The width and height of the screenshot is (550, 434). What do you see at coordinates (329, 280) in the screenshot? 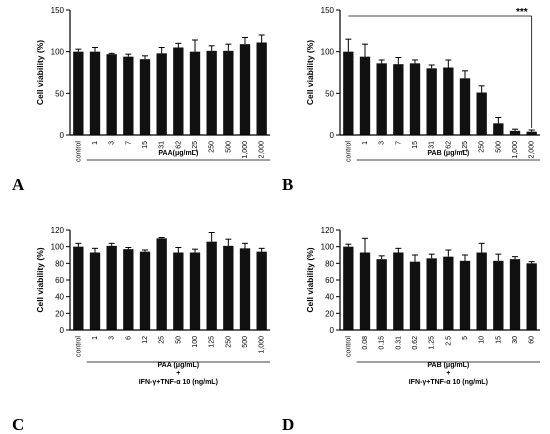
I see `y-tick-label: 60` at bounding box center [329, 280].